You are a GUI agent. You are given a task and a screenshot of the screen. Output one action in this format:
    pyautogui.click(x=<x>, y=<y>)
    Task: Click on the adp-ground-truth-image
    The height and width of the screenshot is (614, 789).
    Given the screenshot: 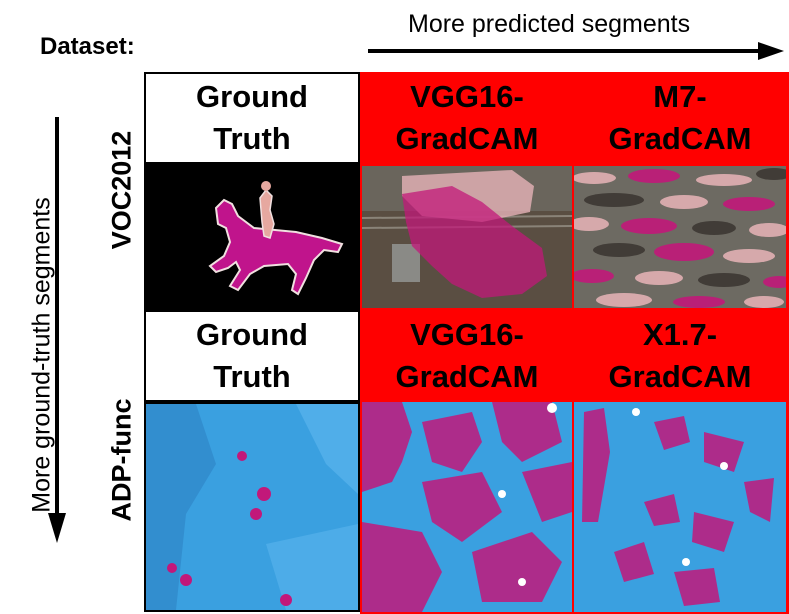 What is the action you would take?
    pyautogui.click(x=252, y=507)
    